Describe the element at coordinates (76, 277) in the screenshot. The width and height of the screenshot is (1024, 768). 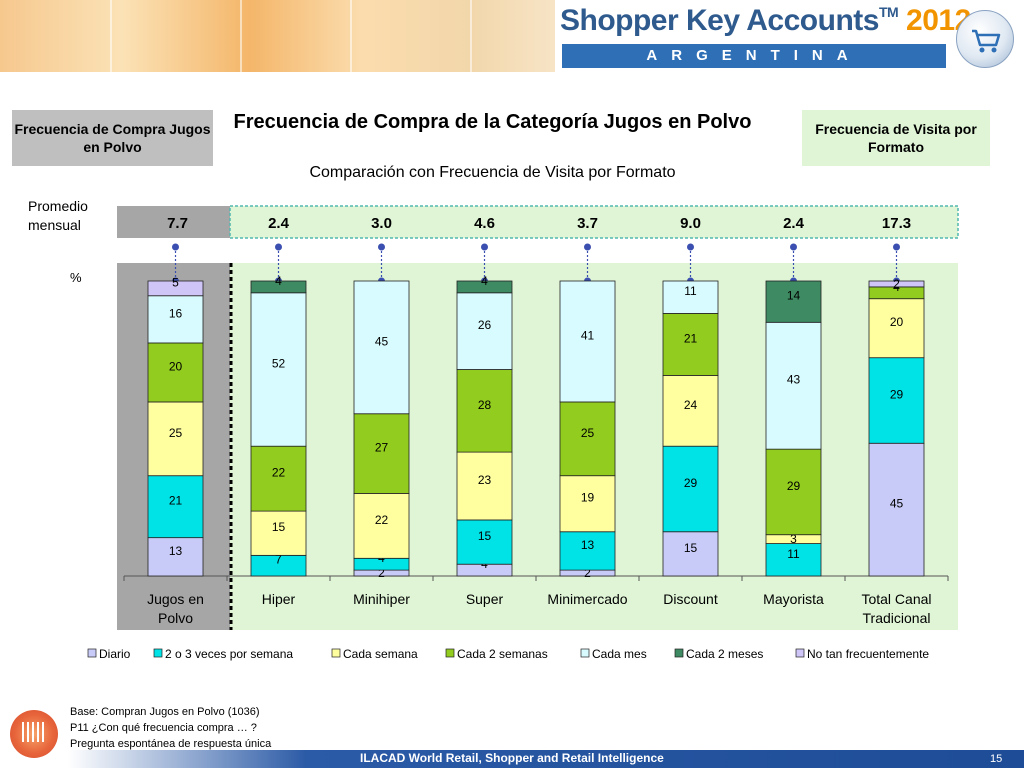
I see `percent-axis-label: %` at that location.